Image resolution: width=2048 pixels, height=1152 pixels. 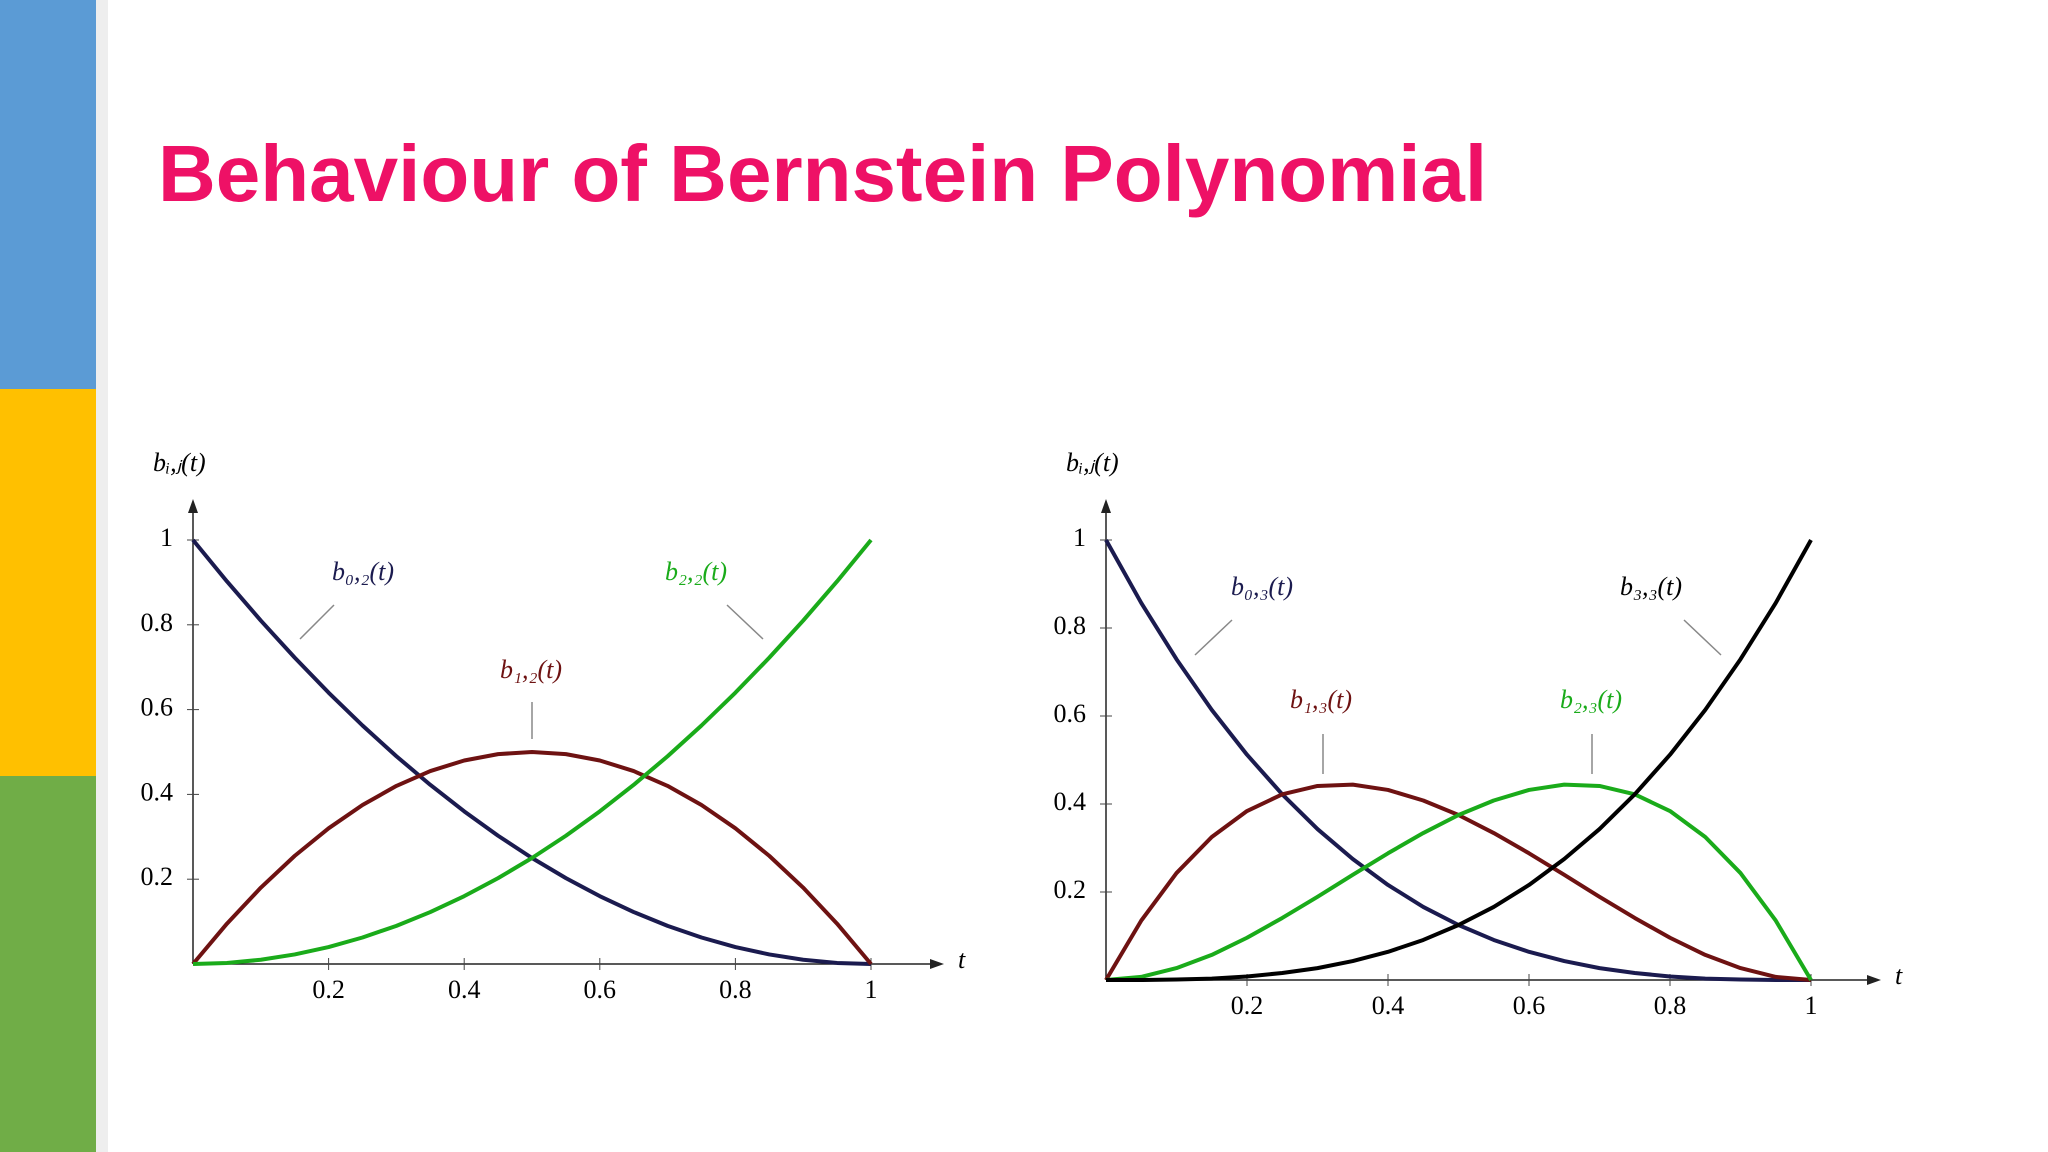 I want to click on slide-title: Behaviour of Bernstein Polynomial, so click(x=822, y=173).